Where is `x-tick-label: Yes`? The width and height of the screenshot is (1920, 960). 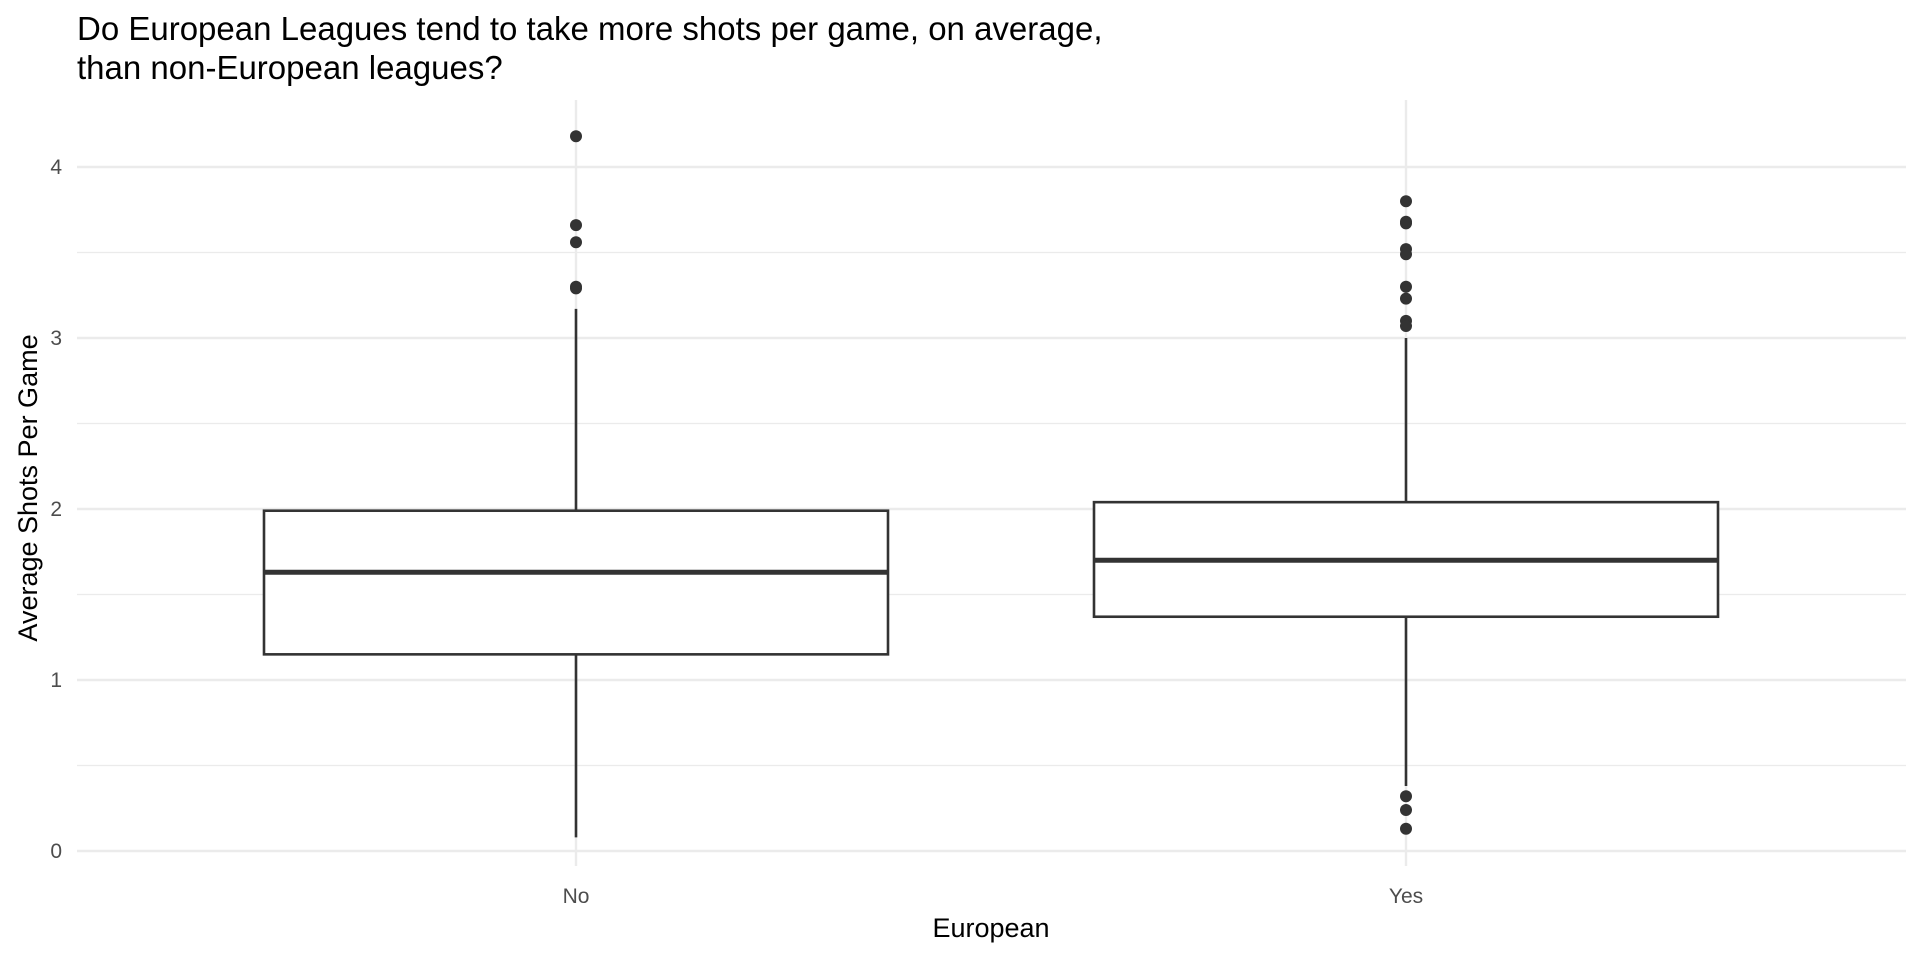
x-tick-label: Yes is located at coordinates (1406, 896).